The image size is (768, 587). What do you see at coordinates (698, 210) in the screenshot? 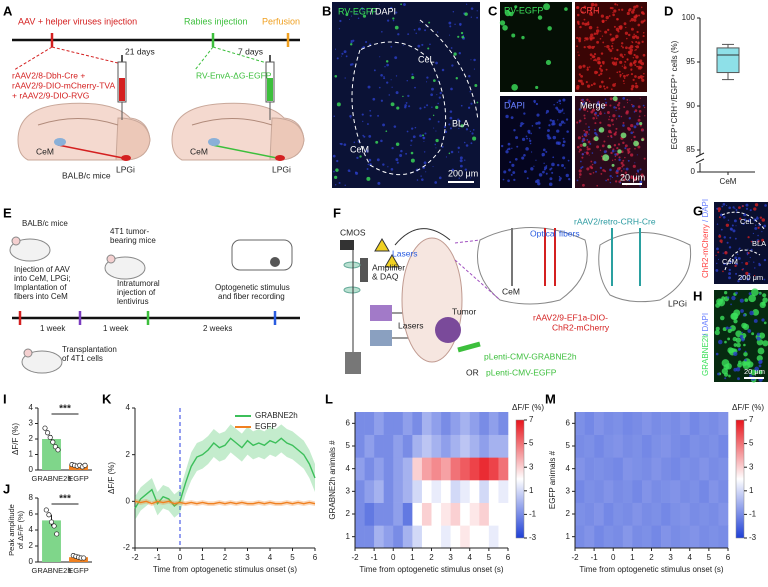
I see `panel-label: G` at bounding box center [698, 210].